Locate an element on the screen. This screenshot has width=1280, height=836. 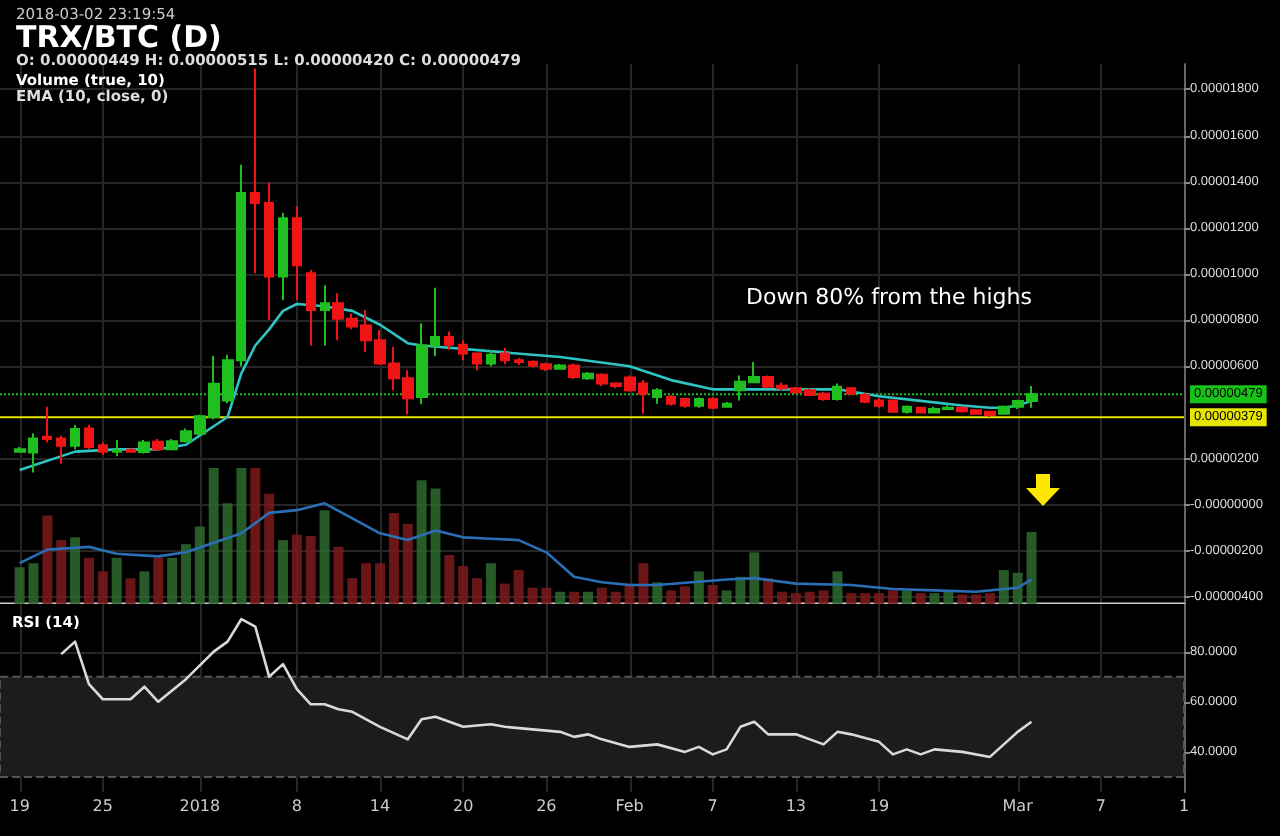
x-tick-label: 14 is located at coordinates (380, 806).